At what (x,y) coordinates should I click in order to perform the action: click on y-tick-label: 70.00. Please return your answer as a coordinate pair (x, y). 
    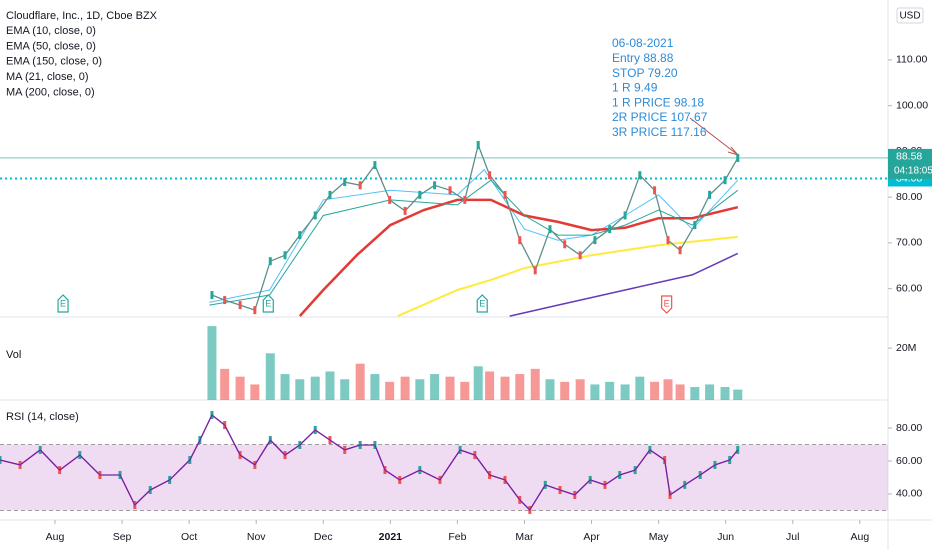
    Looking at the image, I should click on (909, 243).